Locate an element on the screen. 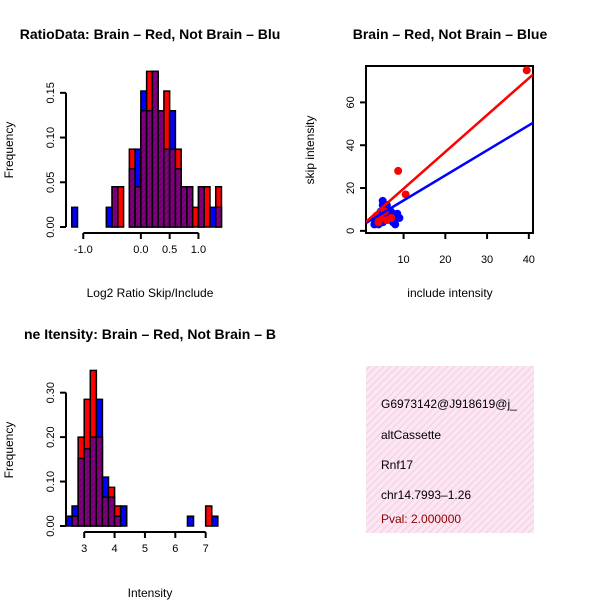  intensity-hist-x-tick-label: 7 is located at coordinates (206, 549).